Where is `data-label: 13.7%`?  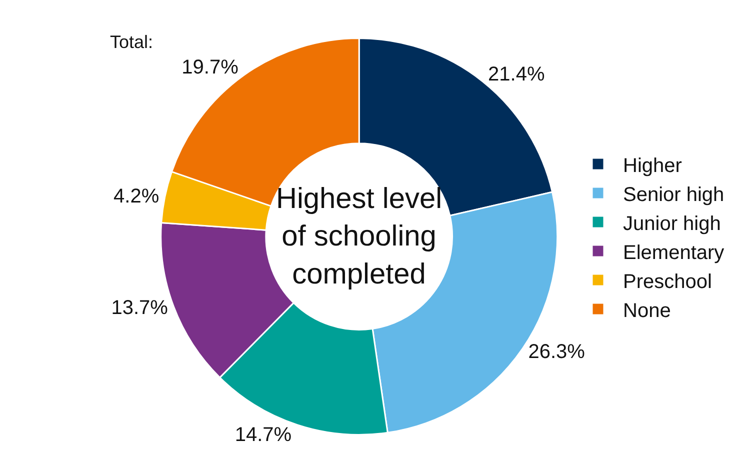
data-label: 13.7% is located at coordinates (139, 307).